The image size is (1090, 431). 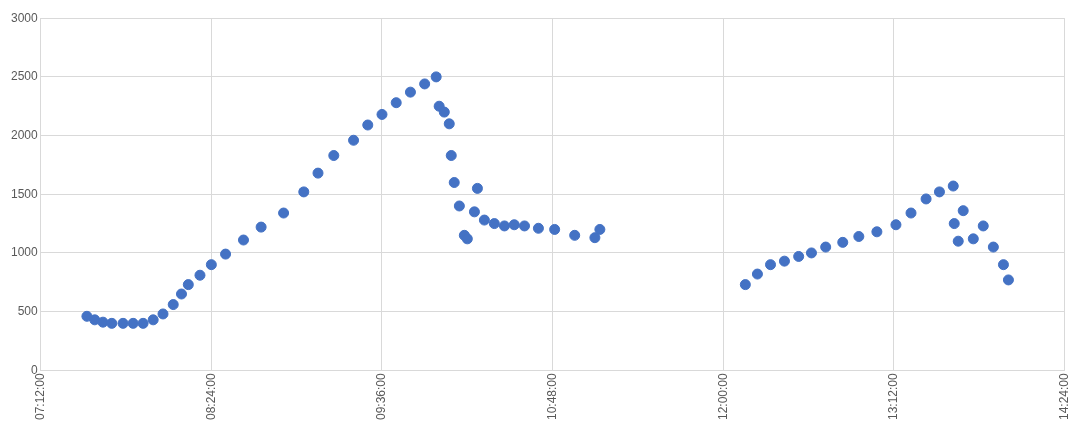 What do you see at coordinates (1063, 396) in the screenshot?
I see `x-tick-label: 14:24:00` at bounding box center [1063, 396].